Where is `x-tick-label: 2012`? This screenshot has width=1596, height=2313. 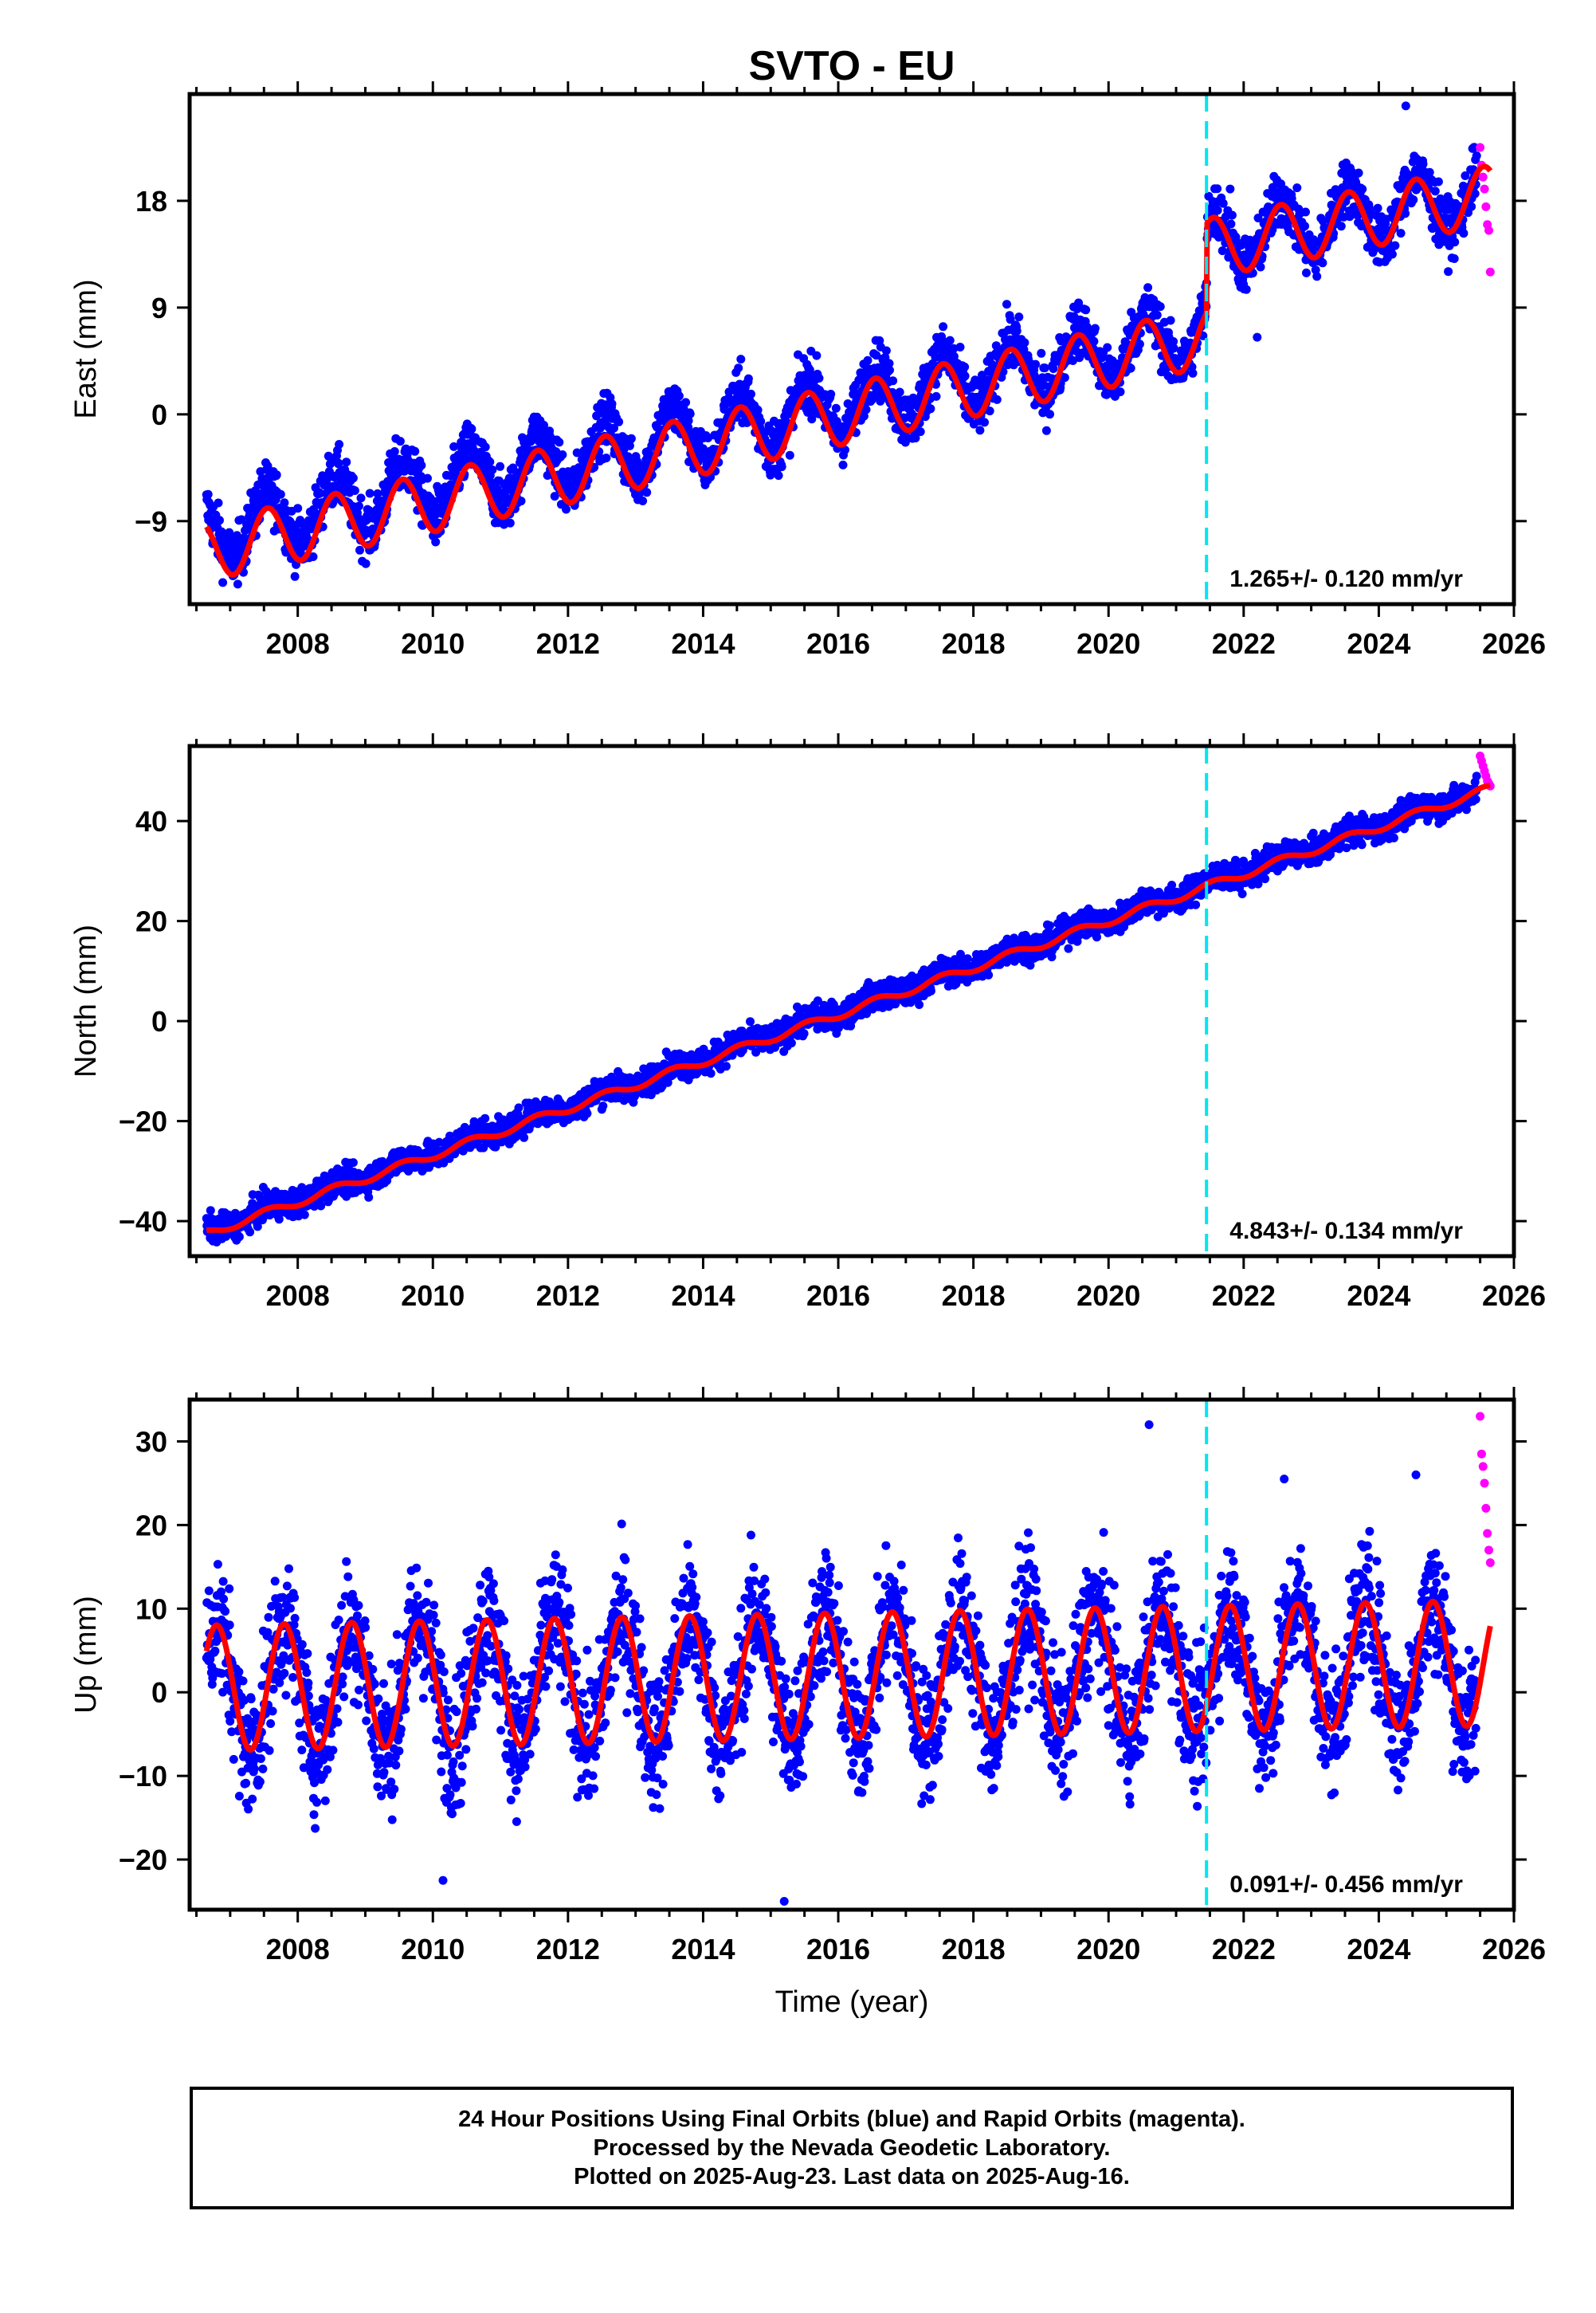 x-tick-label: 2012 is located at coordinates (568, 643).